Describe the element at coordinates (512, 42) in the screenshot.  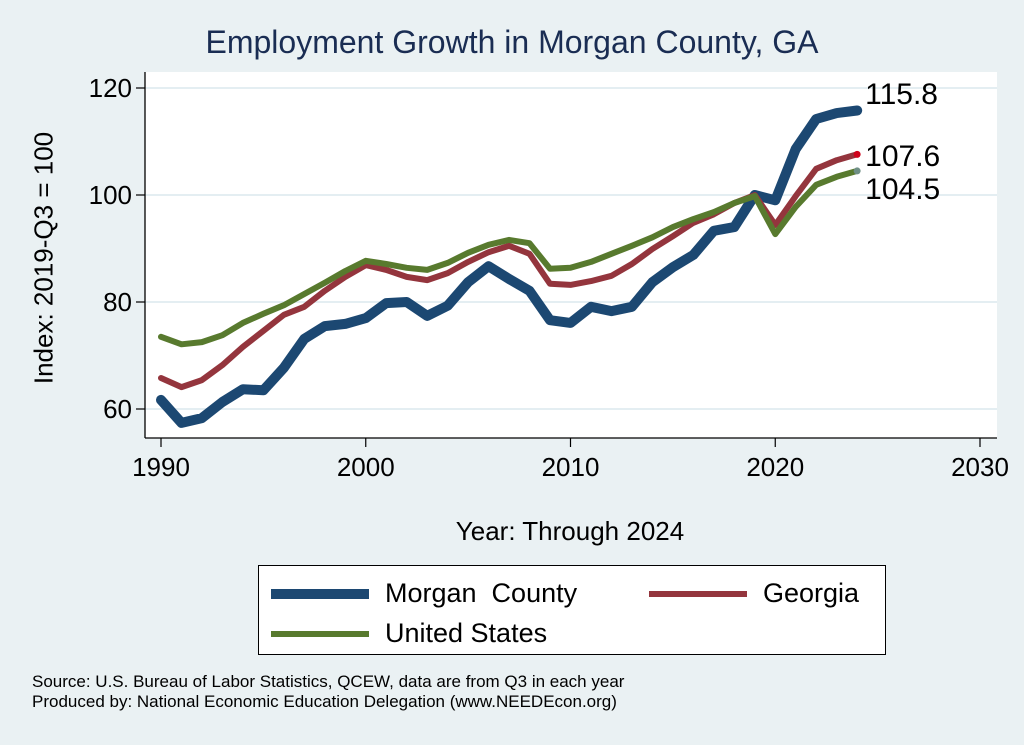
I see `chart-title: Employment Growth in Morgan County, GA` at that location.